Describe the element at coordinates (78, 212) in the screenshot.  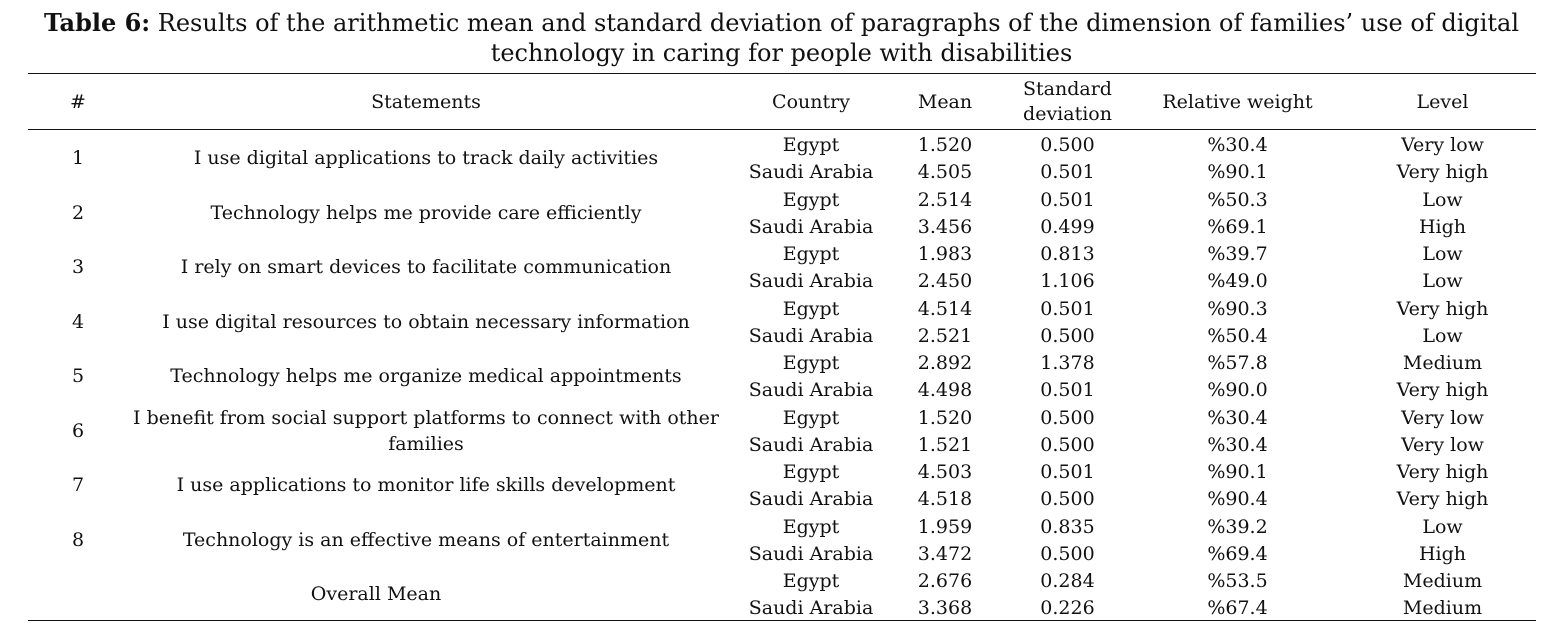
I see `row-number: 2` at that location.